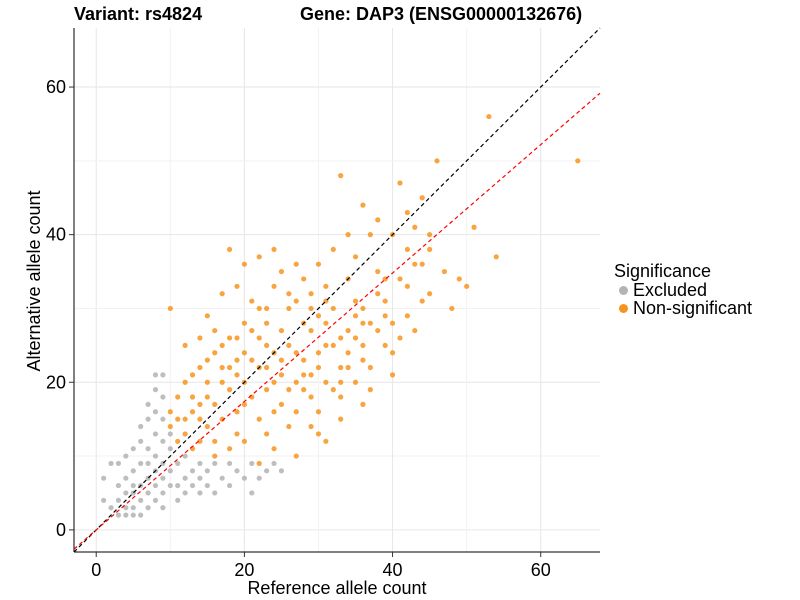 Image resolution: width=800 pixels, height=600 pixels. What do you see at coordinates (683, 308) in the screenshot?
I see `legend-item-non-significant: Non-significant` at bounding box center [683, 308].